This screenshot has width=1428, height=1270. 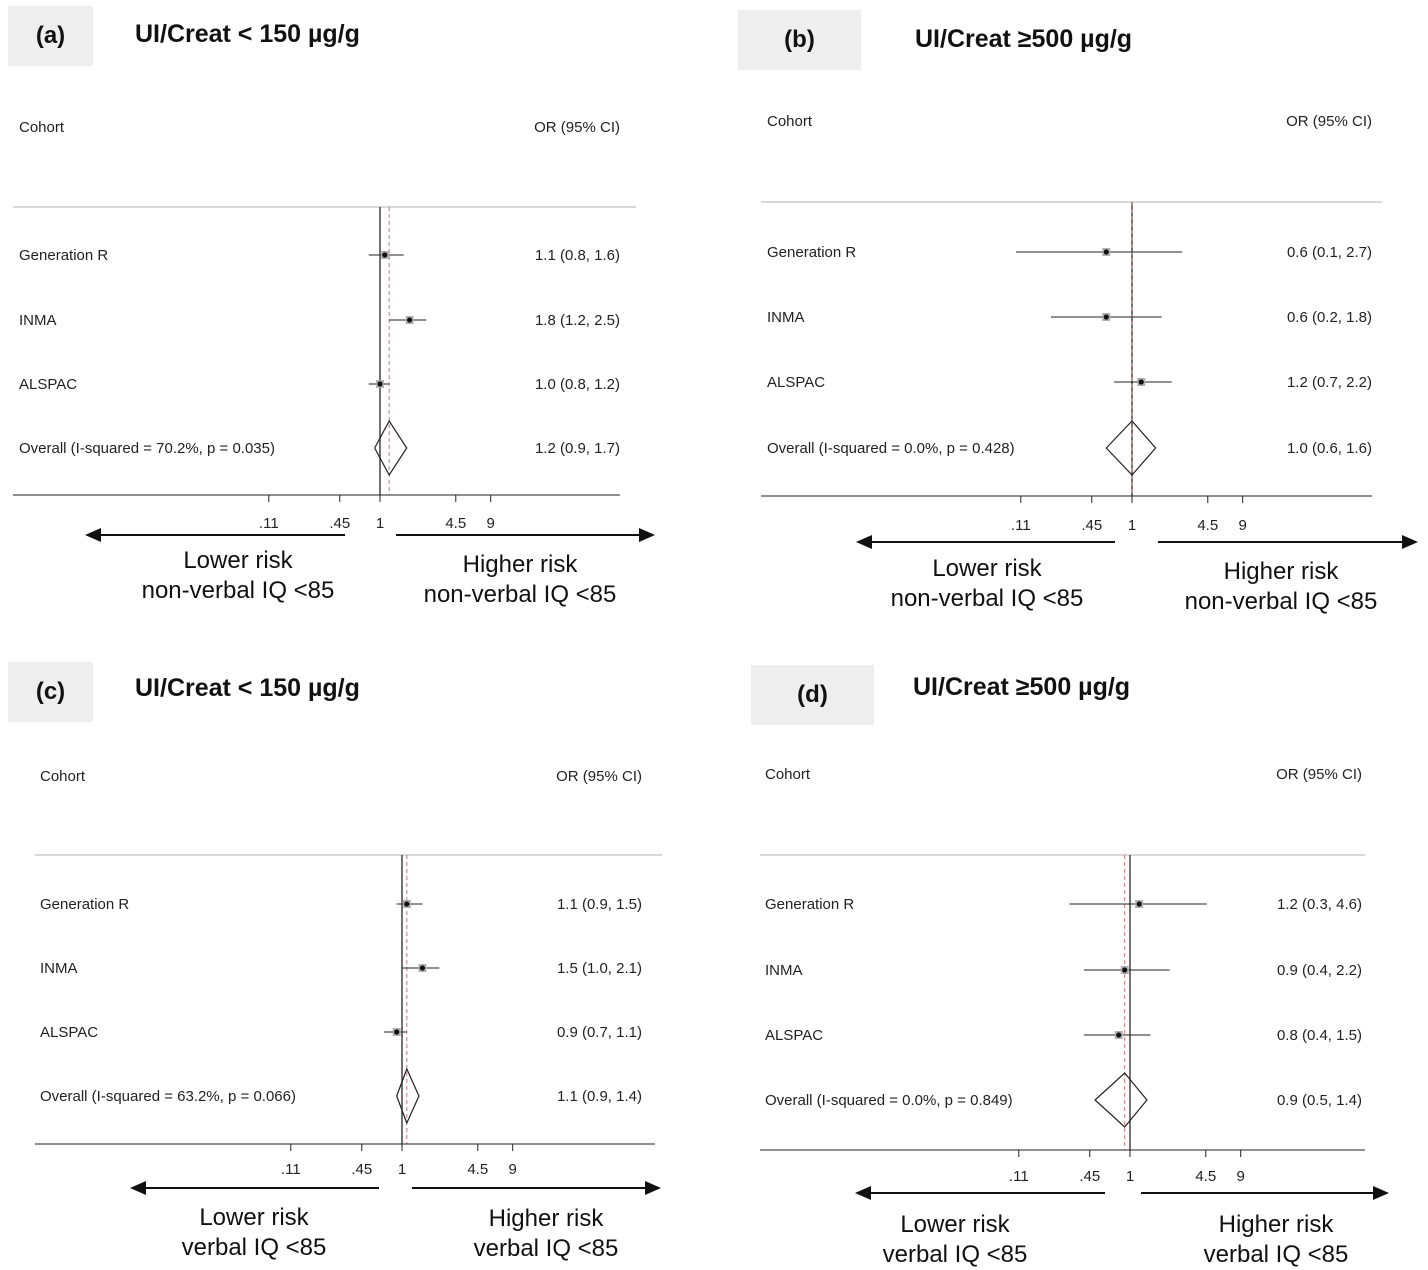 I want to click on overall-label: Overall (I-squared = 0.0%, p = 0.428), so click(x=891, y=448).